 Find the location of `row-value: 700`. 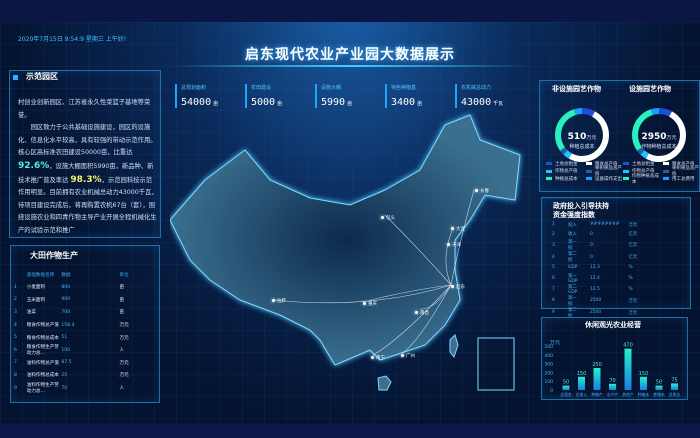

row-value: 700 is located at coordinates (66, 312).